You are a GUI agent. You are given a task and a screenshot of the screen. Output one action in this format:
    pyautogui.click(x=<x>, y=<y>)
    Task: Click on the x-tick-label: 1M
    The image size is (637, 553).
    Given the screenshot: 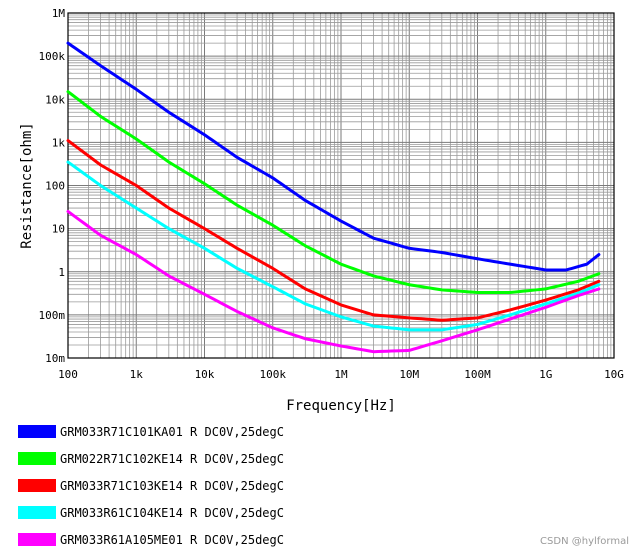 What is the action you would take?
    pyautogui.click(x=341, y=374)
    